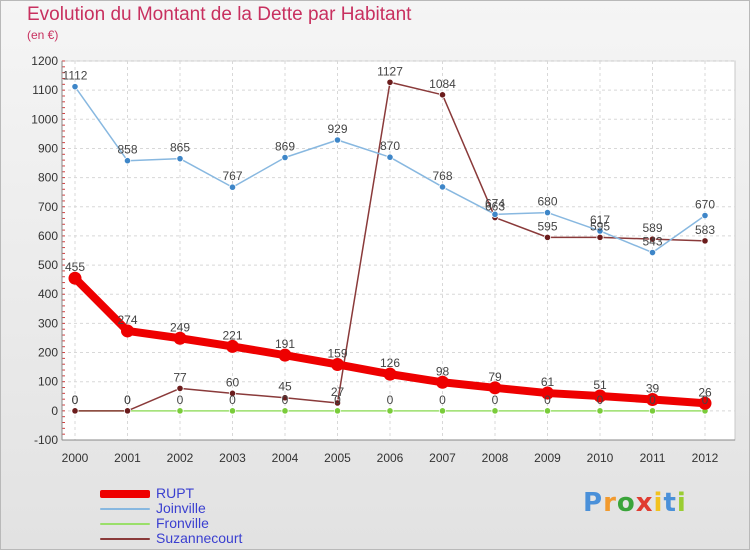  Describe the element at coordinates (705, 458) in the screenshot. I see `x-tick-label: 2012` at that location.